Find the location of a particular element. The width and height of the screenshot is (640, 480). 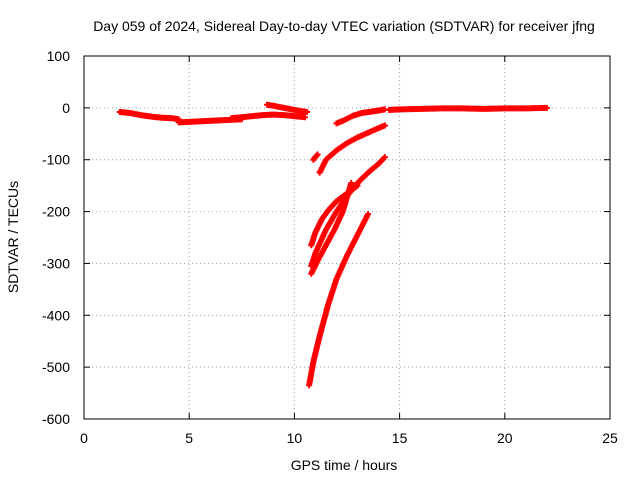

x-tick-label: 20 is located at coordinates (505, 438).